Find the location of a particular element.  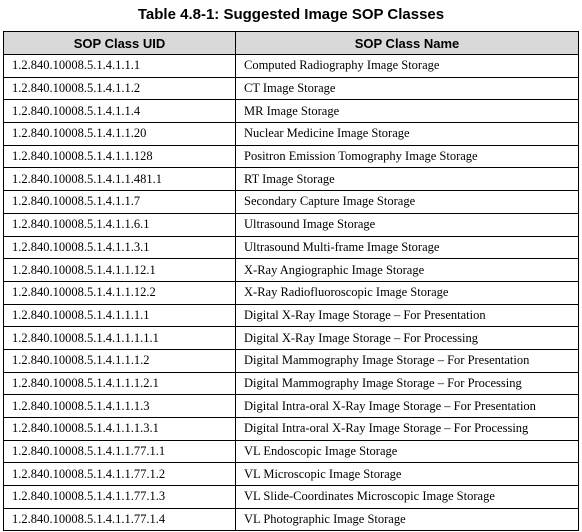

sop-class-uid-cell: 1.2.840.10008.5.1.4.1.1.12.2 is located at coordinates (119, 292).